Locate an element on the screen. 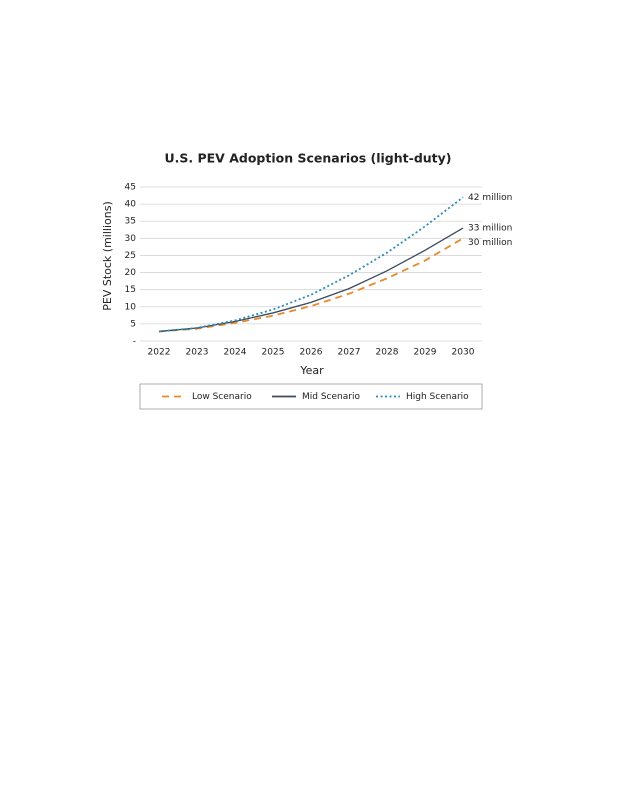  x-tick-label: 2029 is located at coordinates (425, 353).